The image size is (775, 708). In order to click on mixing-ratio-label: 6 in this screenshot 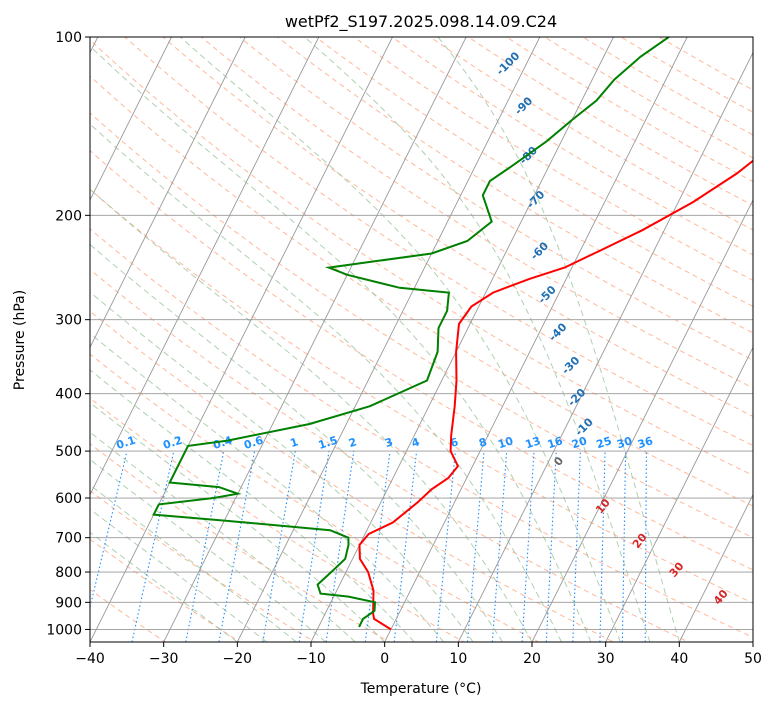, I will do `click(455, 442)`.